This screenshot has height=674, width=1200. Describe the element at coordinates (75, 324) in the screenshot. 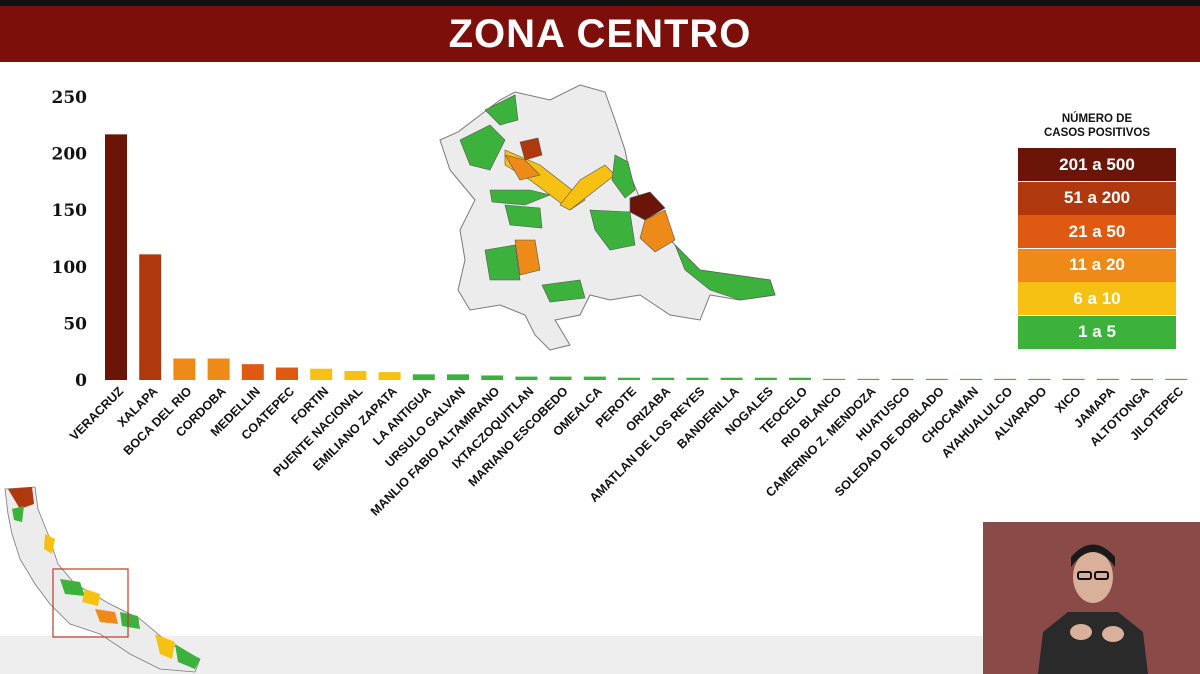

I see `y-tick-label: 50` at that location.